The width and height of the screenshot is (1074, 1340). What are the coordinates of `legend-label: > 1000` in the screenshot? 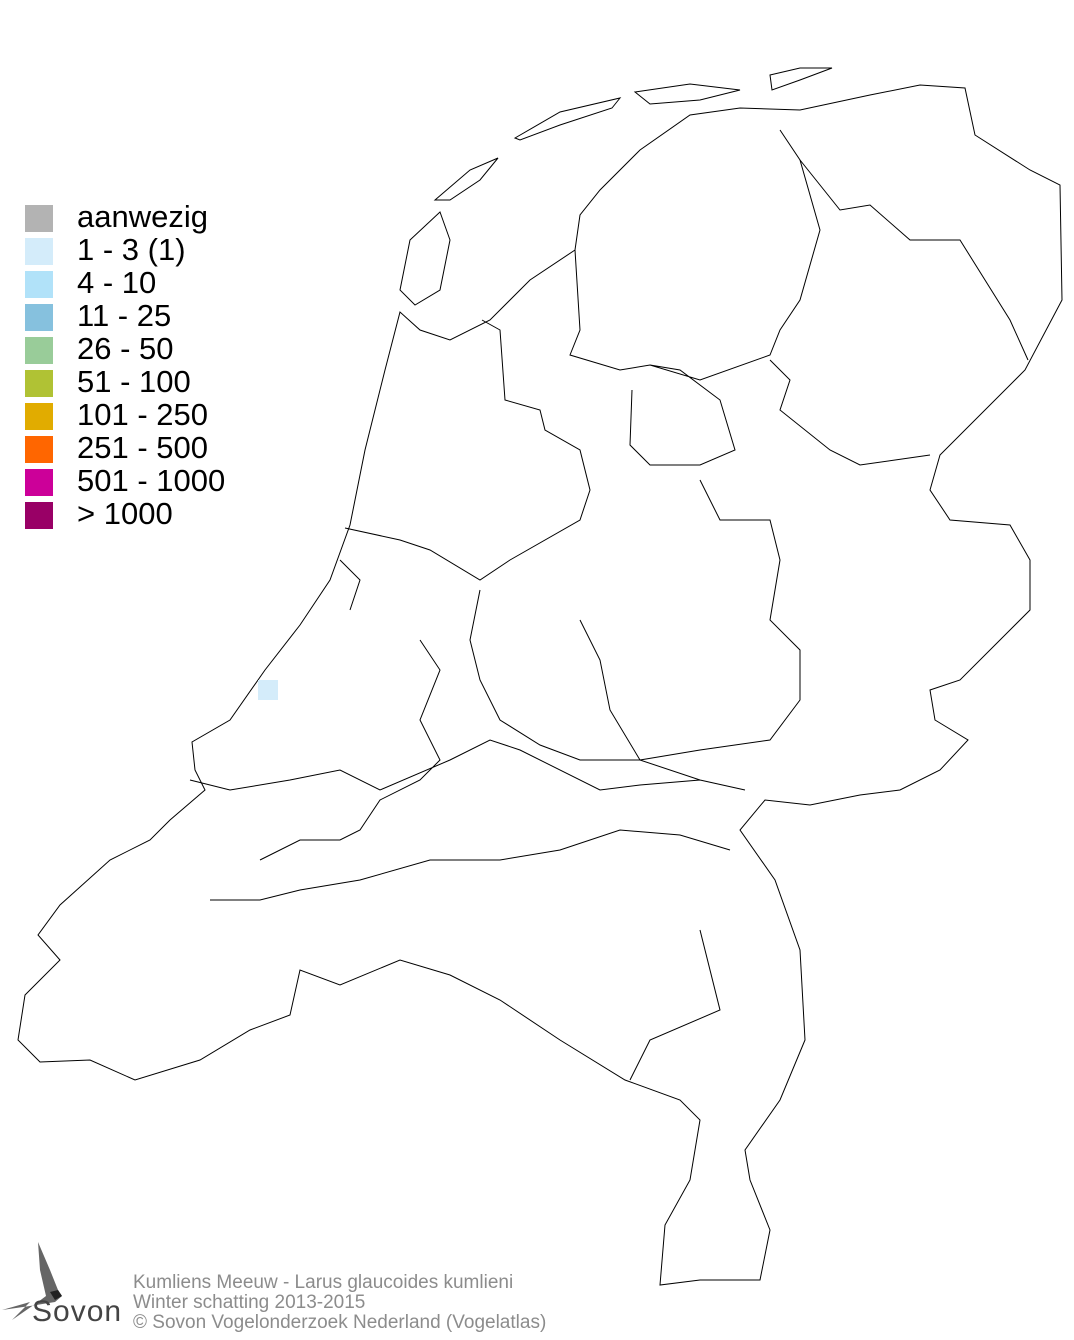 It's located at (125, 513).